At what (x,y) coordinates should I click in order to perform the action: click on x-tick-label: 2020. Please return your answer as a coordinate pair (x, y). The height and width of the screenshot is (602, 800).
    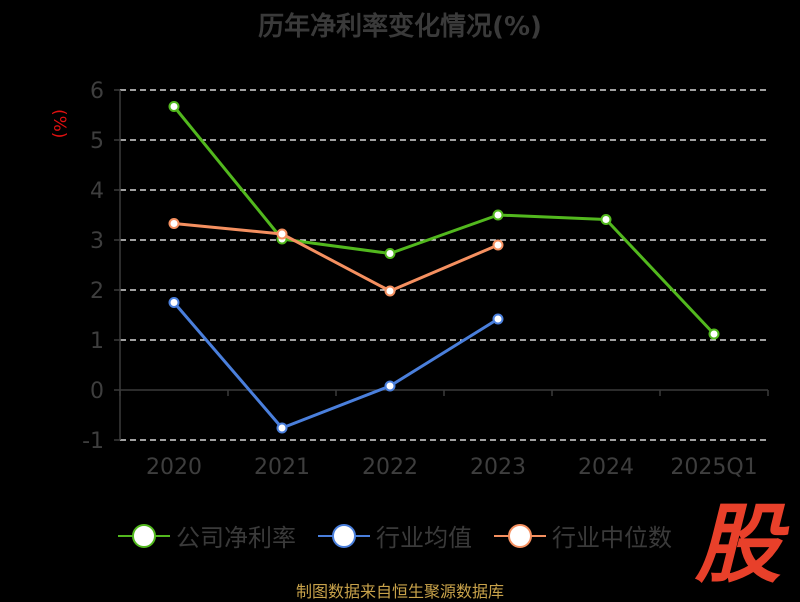
    Looking at the image, I should click on (174, 467).